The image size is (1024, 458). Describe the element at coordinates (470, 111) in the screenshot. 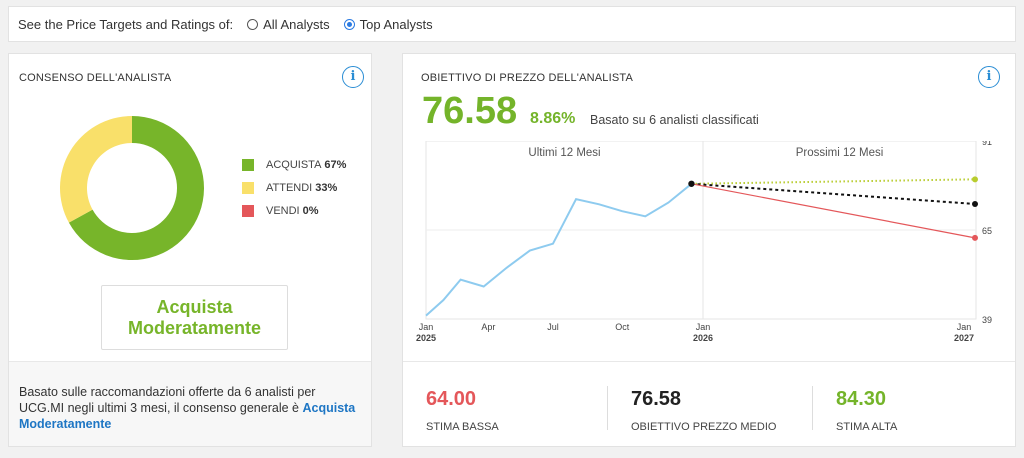

I see `average-price-target: 76.58` at that location.